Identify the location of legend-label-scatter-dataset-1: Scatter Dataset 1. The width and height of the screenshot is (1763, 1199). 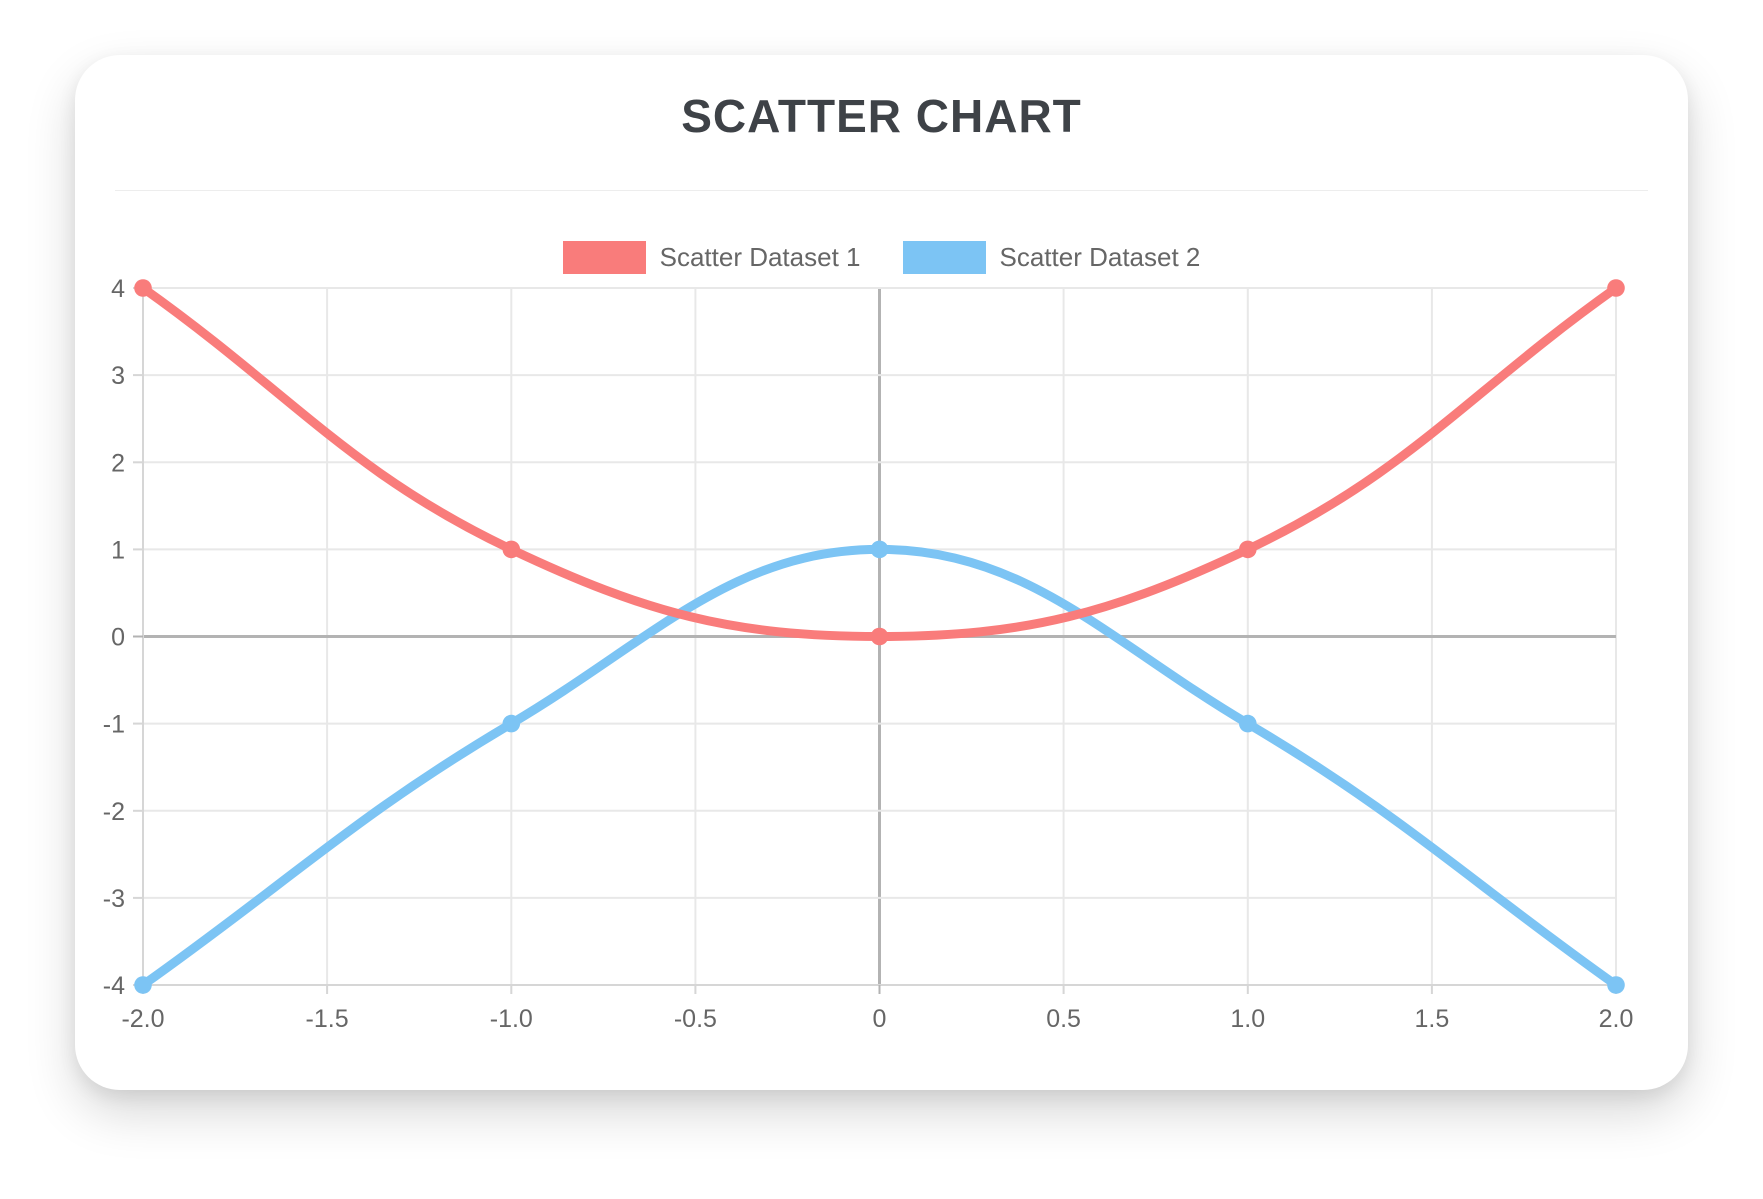
(760, 257).